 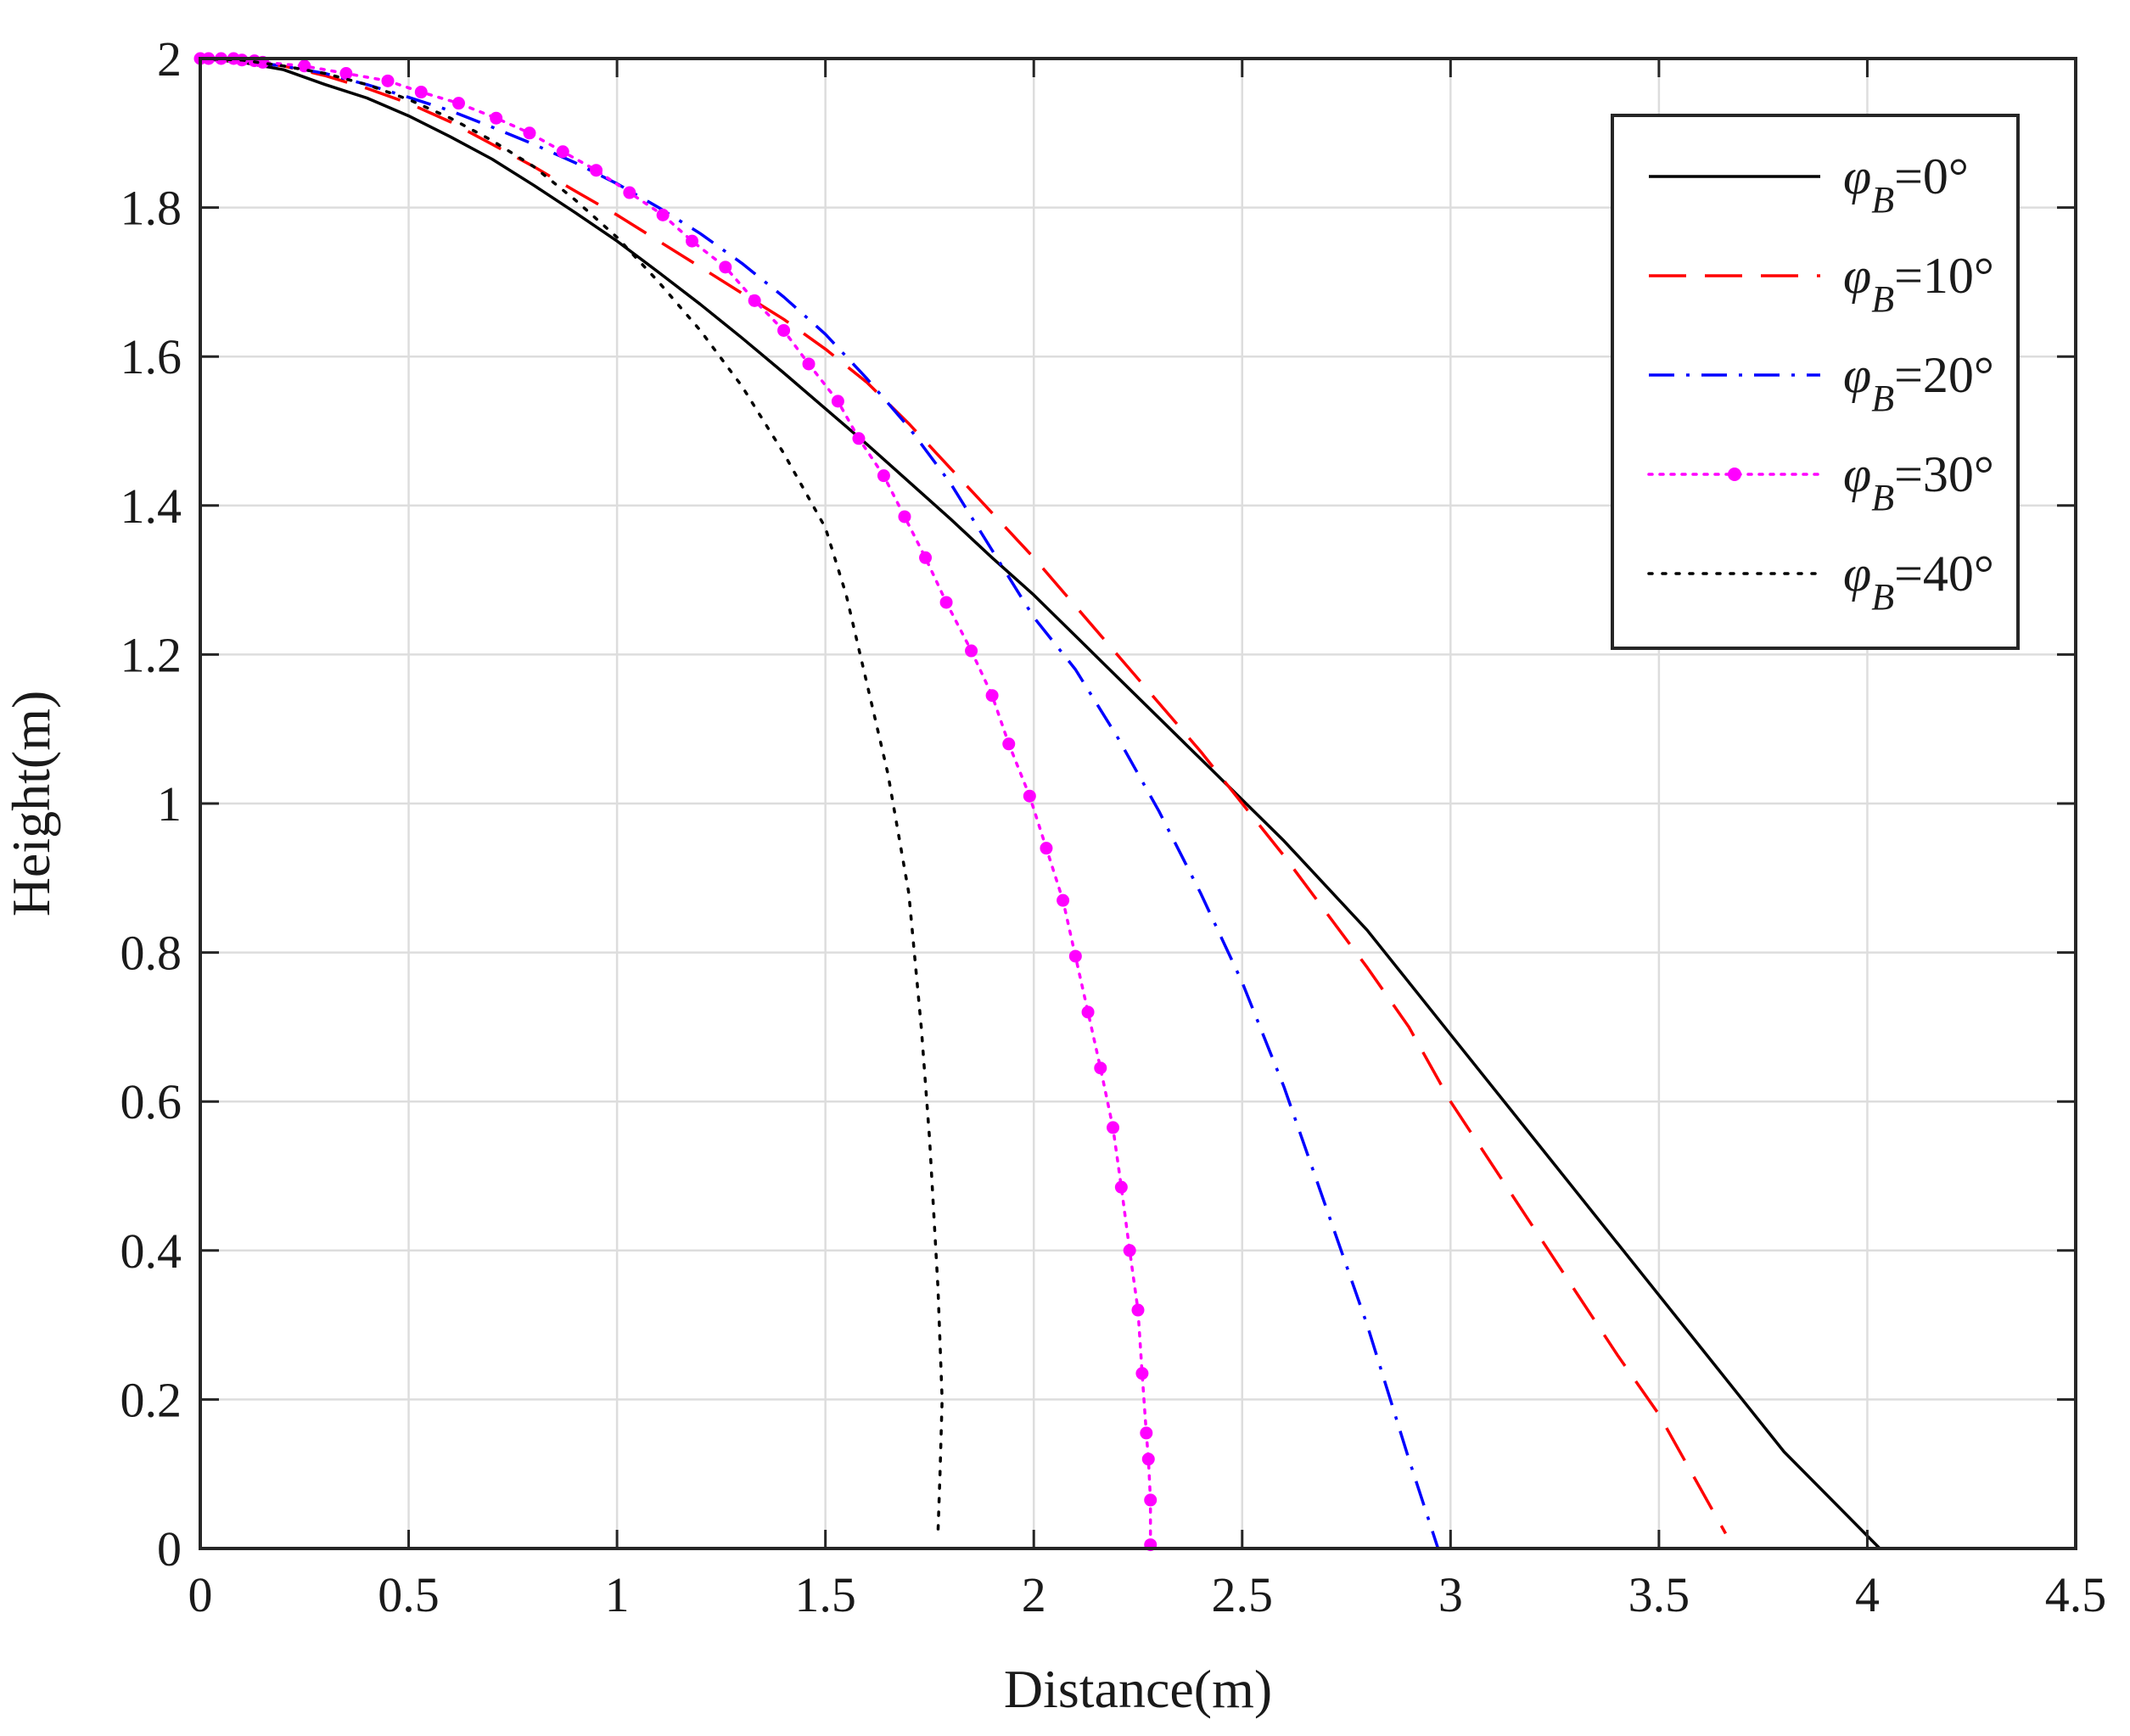 What do you see at coordinates (1820, 582) in the screenshot?
I see `legend-entry: φB=40°` at bounding box center [1820, 582].